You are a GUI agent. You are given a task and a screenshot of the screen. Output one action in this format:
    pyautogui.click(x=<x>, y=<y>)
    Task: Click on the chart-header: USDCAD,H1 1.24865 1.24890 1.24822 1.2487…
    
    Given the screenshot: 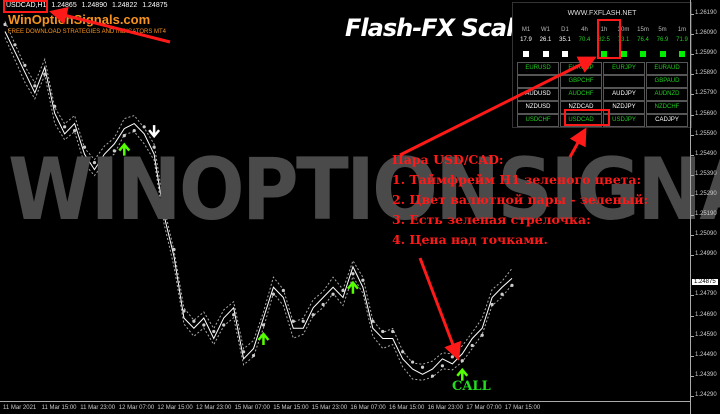 What is the action you would take?
    pyautogui.click(x=88, y=5)
    